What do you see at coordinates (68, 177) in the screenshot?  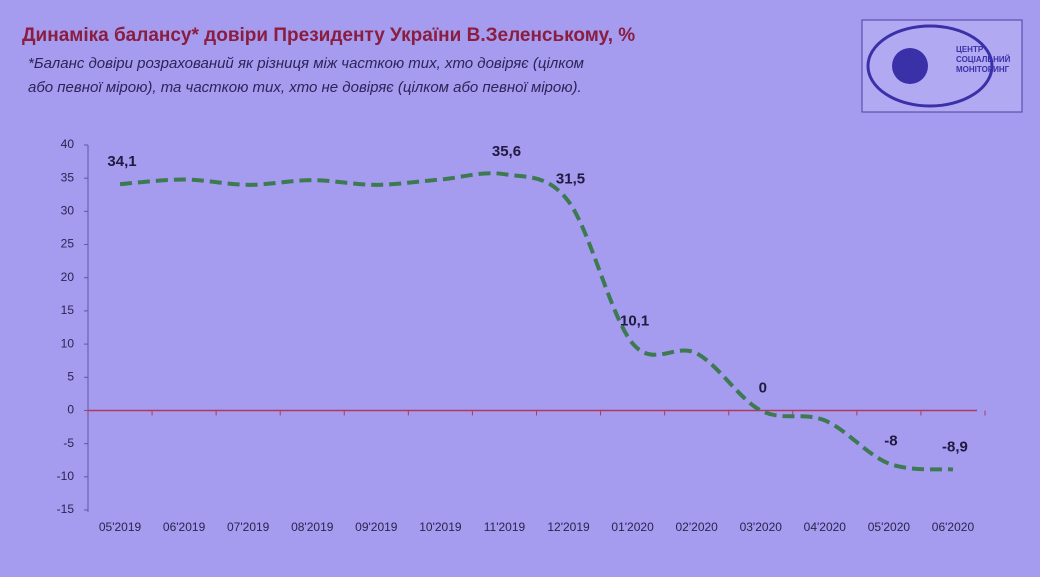 I see `y-tick-label: 35` at bounding box center [68, 177].